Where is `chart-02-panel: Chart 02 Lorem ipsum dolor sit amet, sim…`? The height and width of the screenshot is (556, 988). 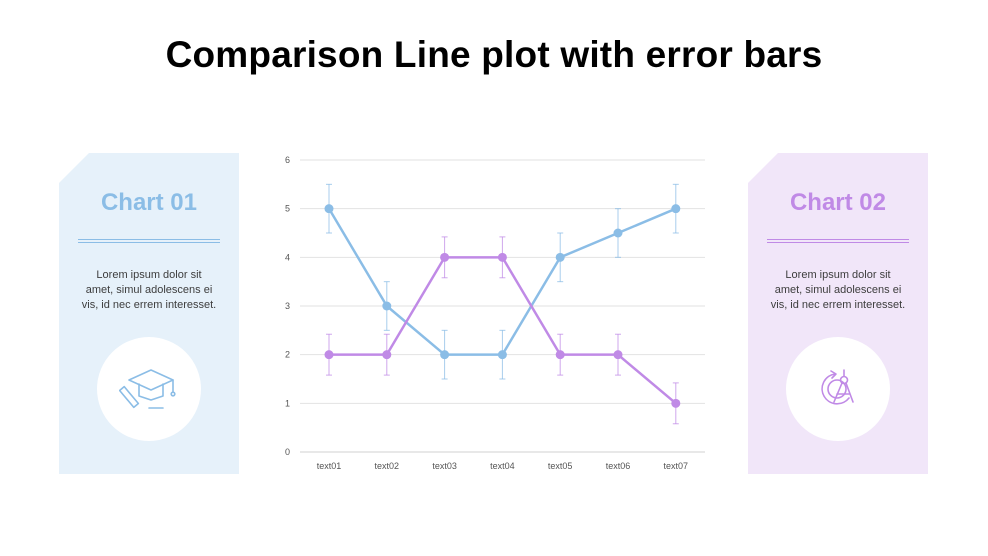 chart-02-panel: Chart 02 Lorem ipsum dolor sit amet, sim… is located at coordinates (838, 313).